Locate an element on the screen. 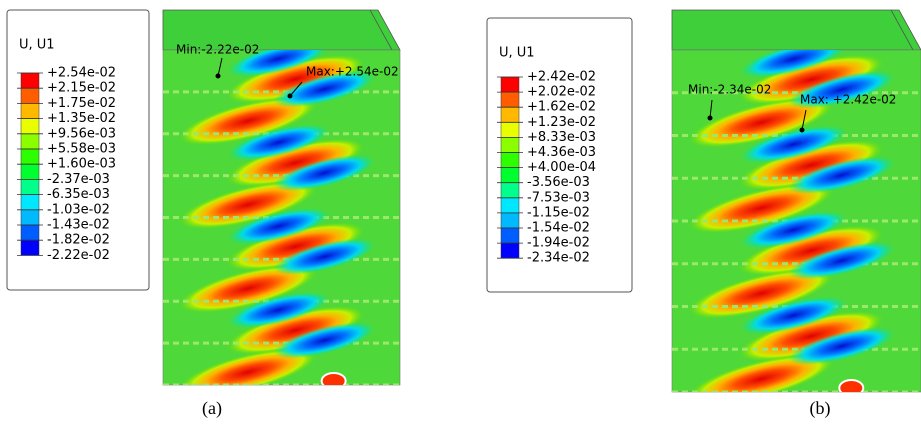 The height and width of the screenshot is (425, 921). caption: (a) is located at coordinates (212, 408).